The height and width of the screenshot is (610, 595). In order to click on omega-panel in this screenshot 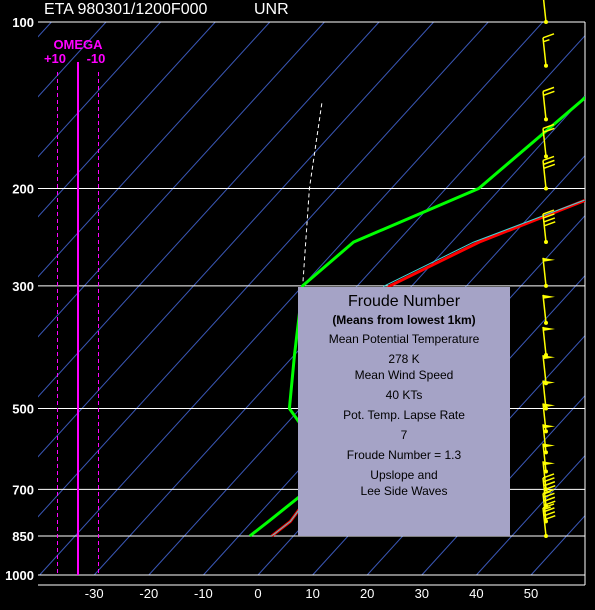, I will do `click(78, 318)`.